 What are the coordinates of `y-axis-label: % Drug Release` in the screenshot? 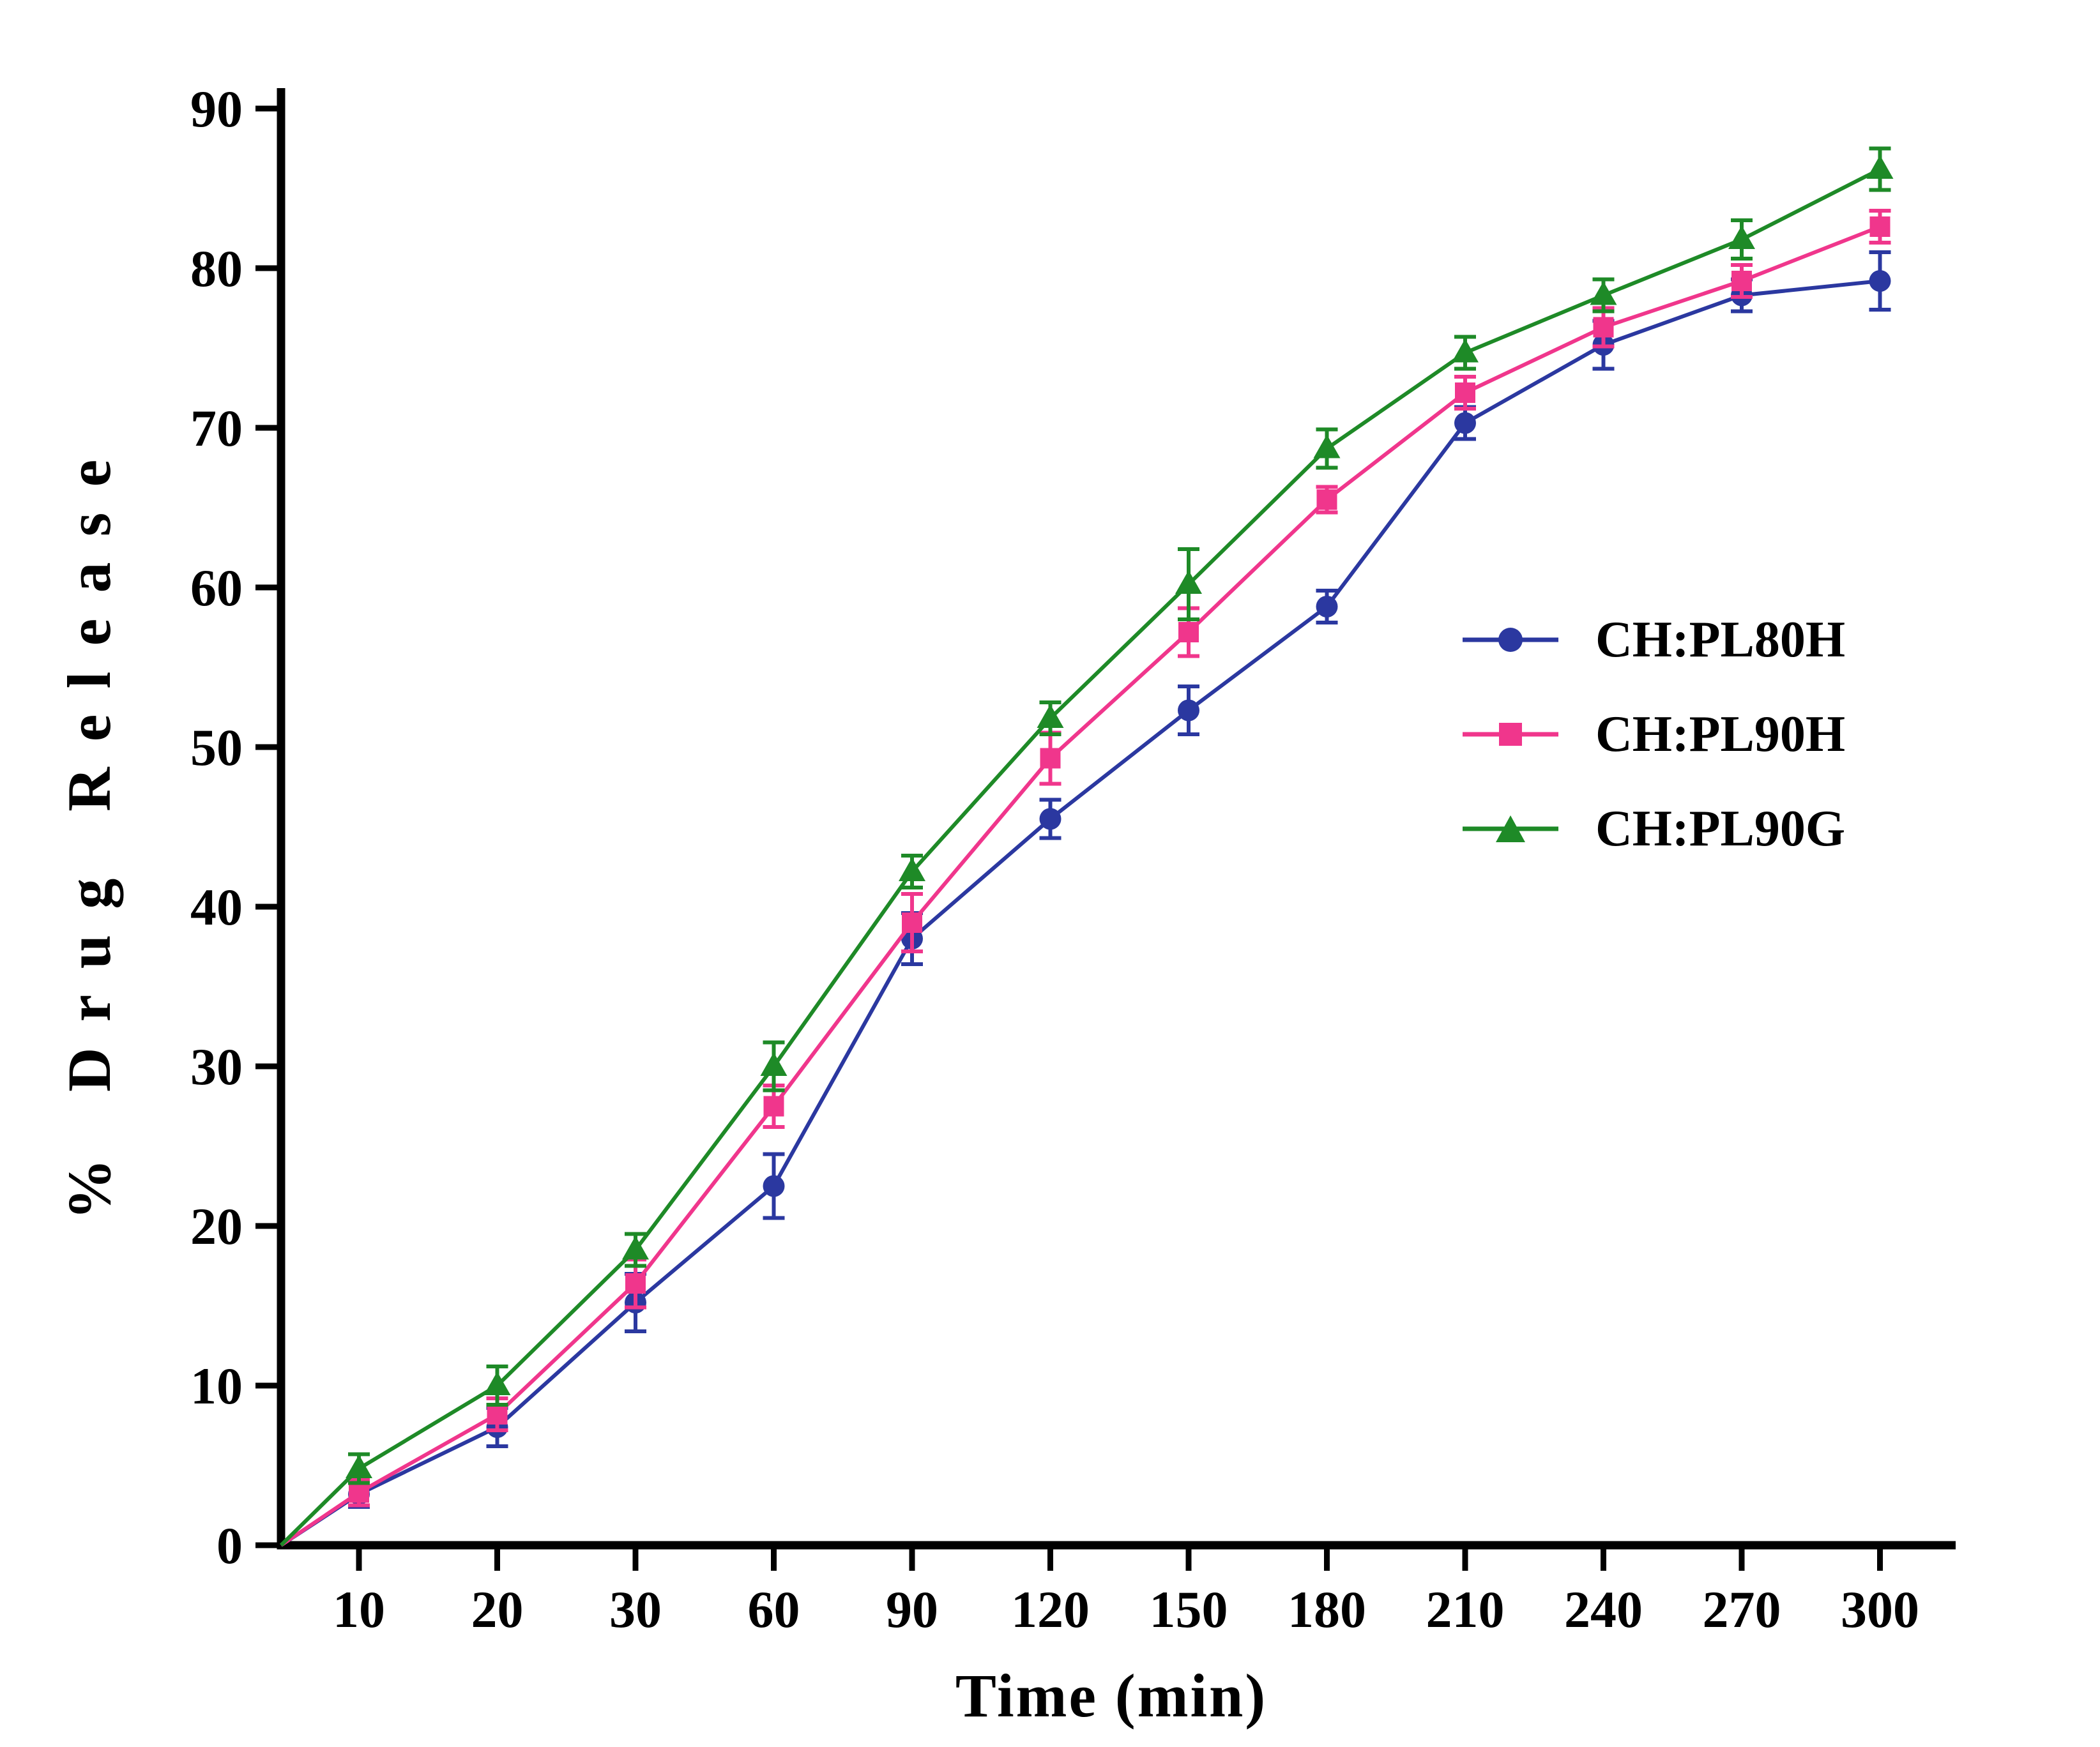 It's located at (89, 827).